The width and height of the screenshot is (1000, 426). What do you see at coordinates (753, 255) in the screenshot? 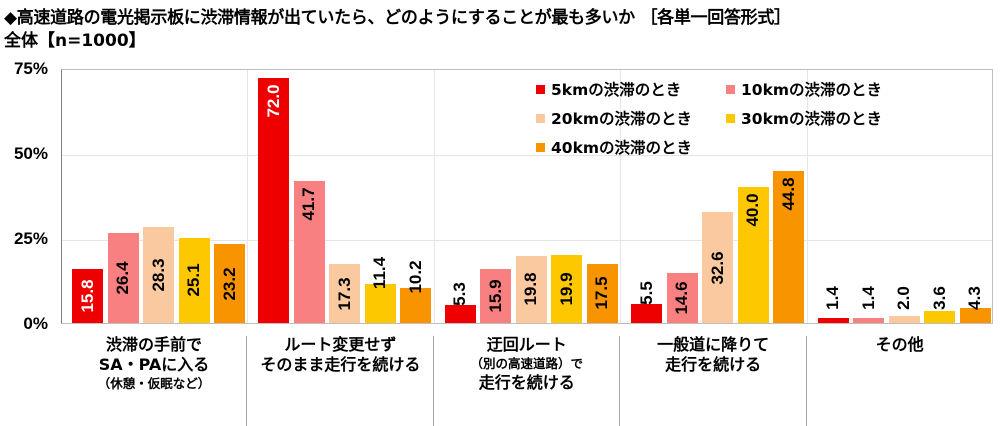
I see `bar: 40.0` at bounding box center [753, 255].